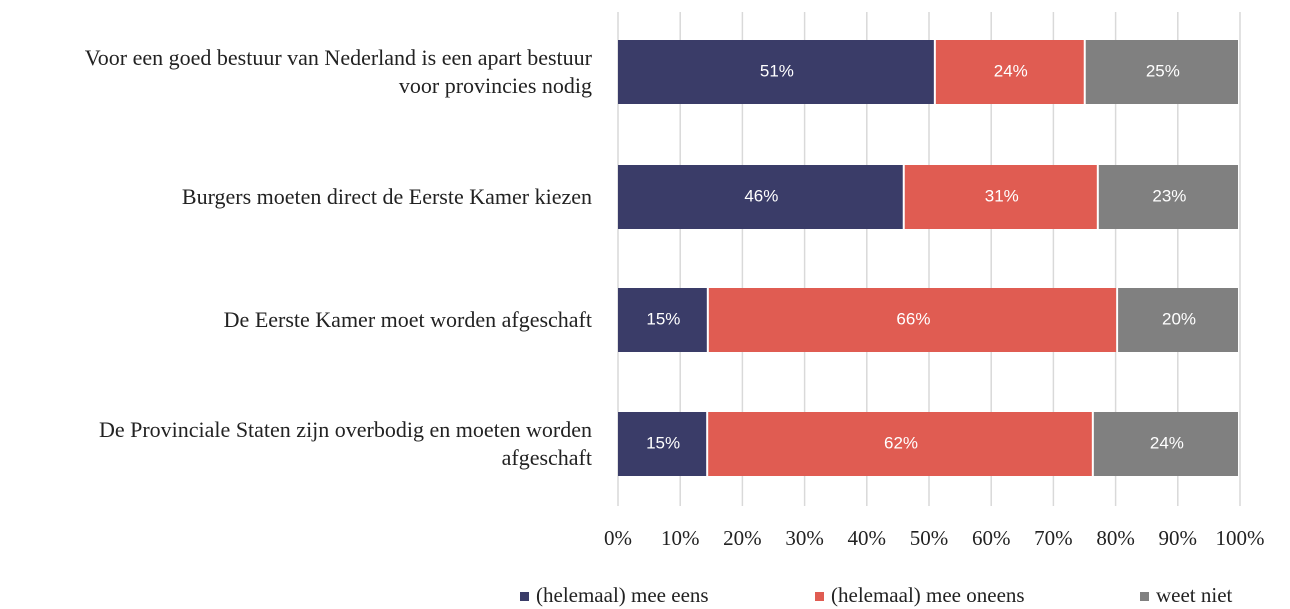  Describe the element at coordinates (1240, 538) in the screenshot. I see `x-tick-label: 100%` at that location.